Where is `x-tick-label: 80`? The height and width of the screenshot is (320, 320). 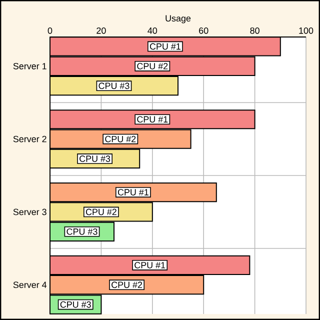
x-tick-label: 80 is located at coordinates (255, 30).